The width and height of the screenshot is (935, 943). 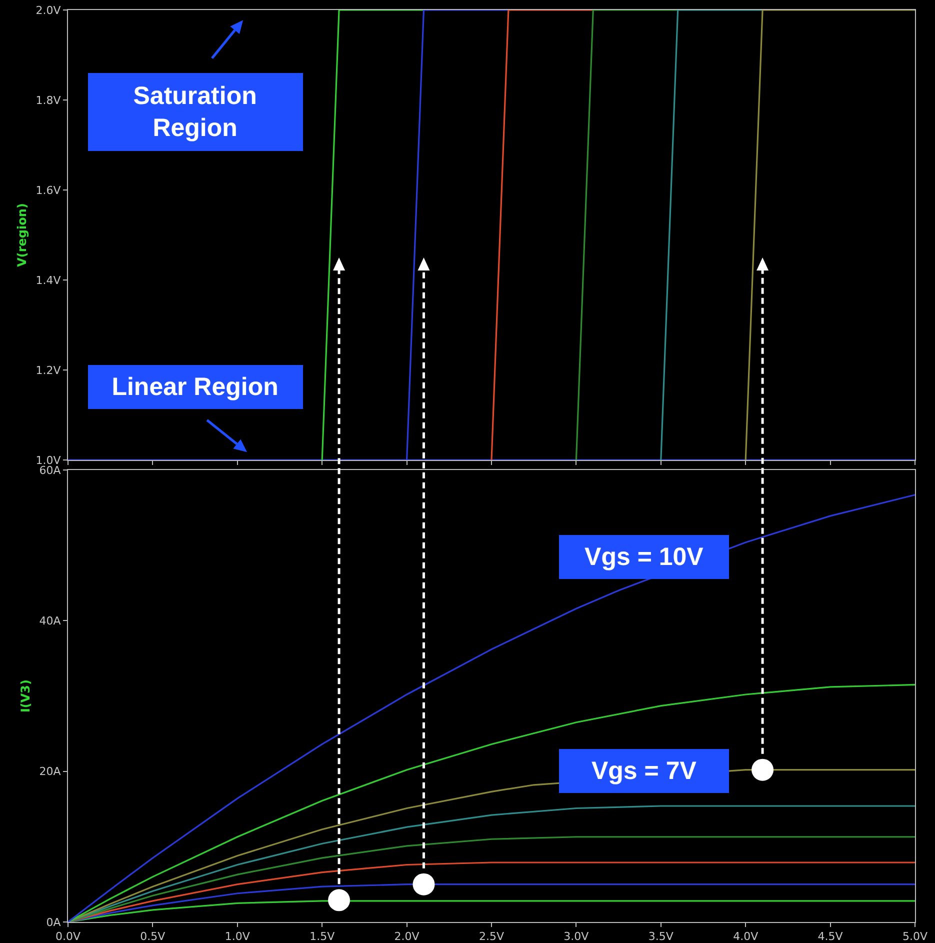 I want to click on callout-box: Vgs = 7V, so click(x=643, y=771).